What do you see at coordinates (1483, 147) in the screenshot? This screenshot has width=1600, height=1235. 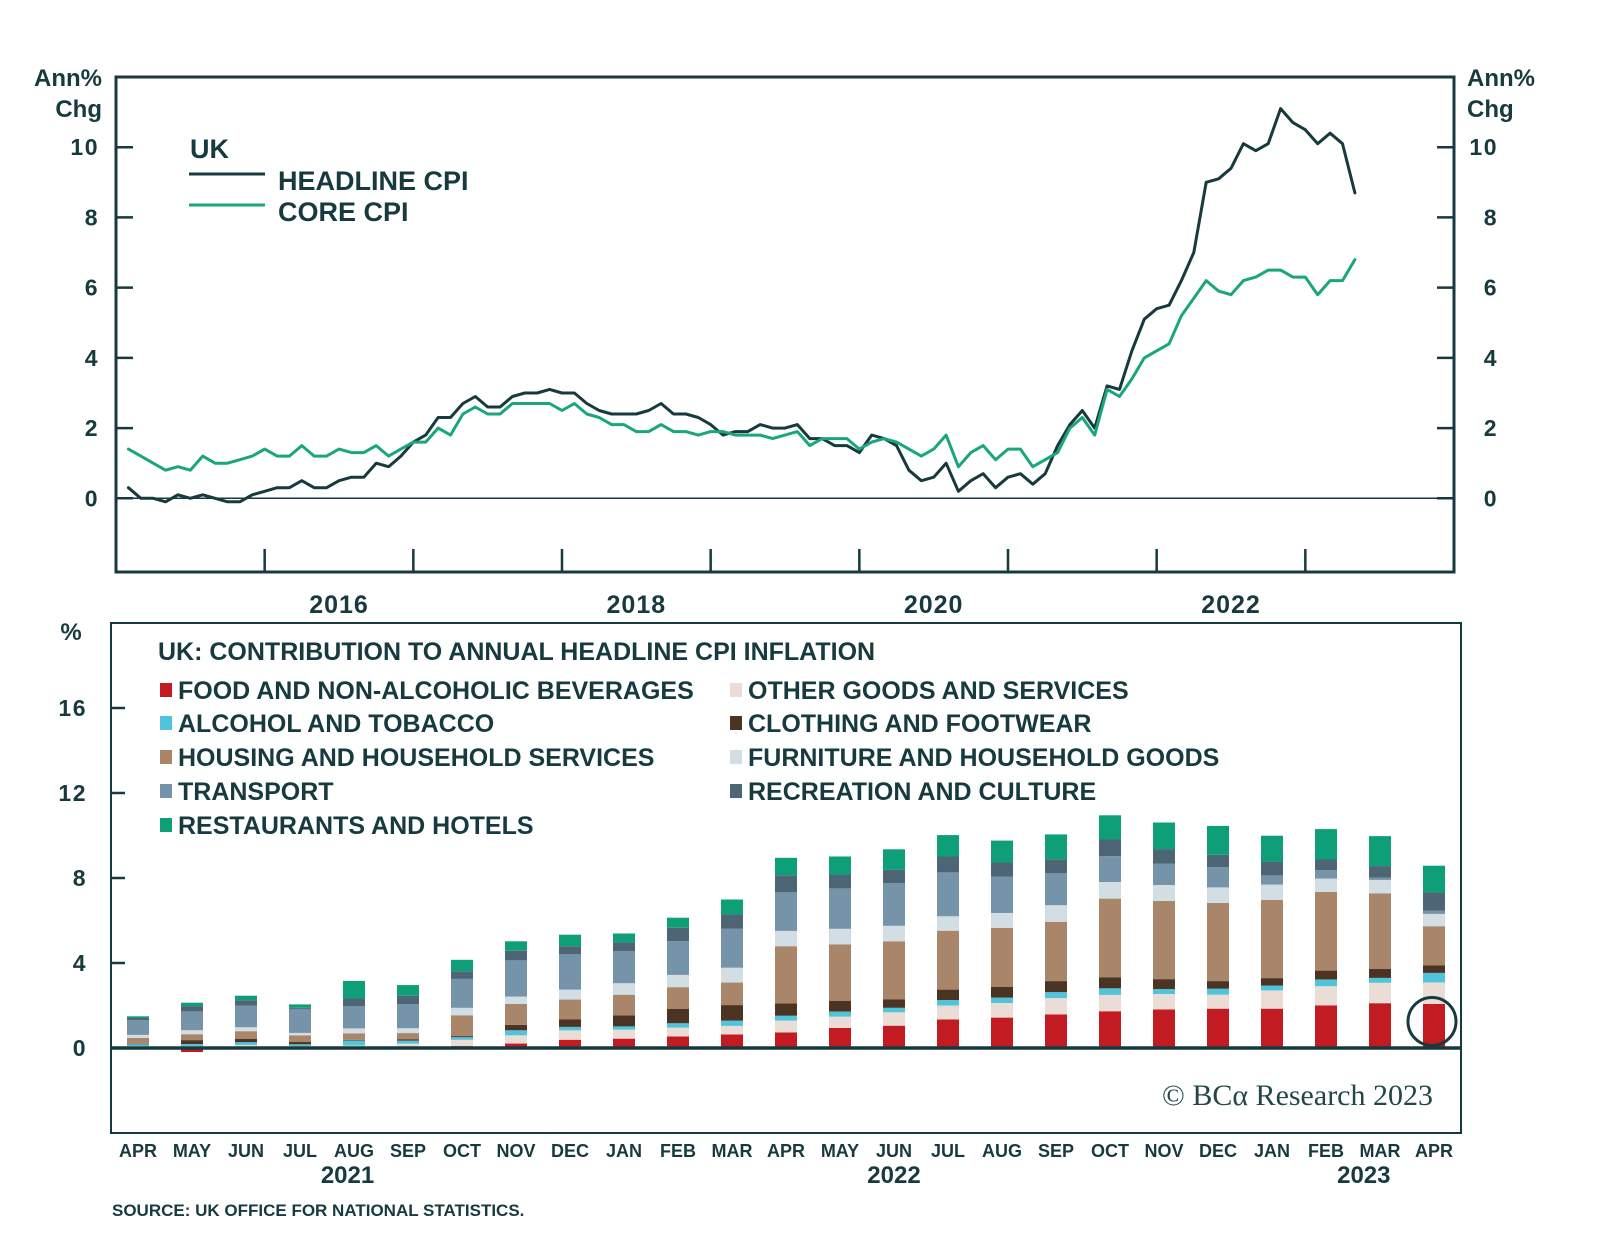 I see `y-tick-label-right: 10` at bounding box center [1483, 147].